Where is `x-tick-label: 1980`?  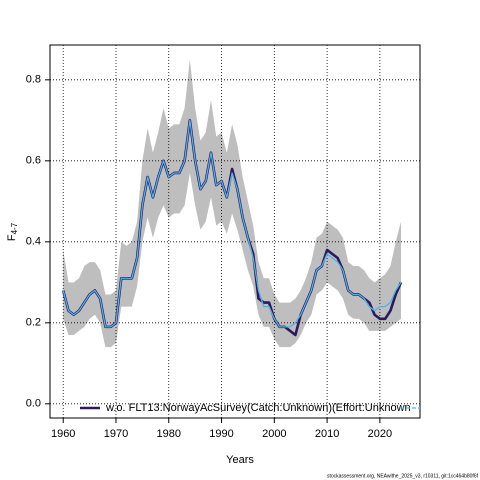 x-tick-label: 1980 is located at coordinates (169, 434).